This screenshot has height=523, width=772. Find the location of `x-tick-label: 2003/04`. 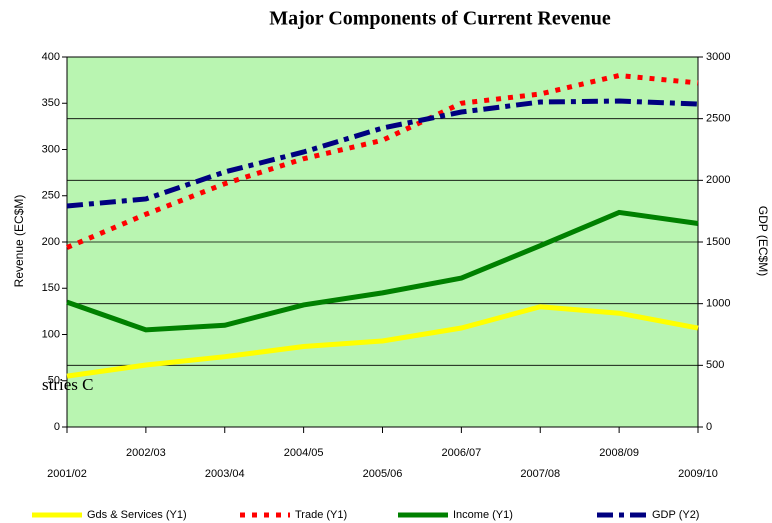

x-tick-label: 2003/04 is located at coordinates (225, 474).